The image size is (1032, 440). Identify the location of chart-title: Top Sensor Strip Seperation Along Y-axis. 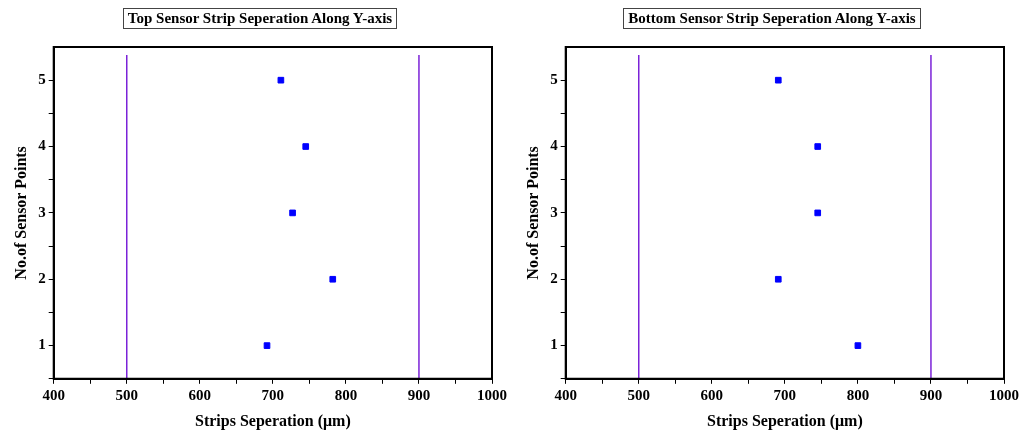
(260, 18).